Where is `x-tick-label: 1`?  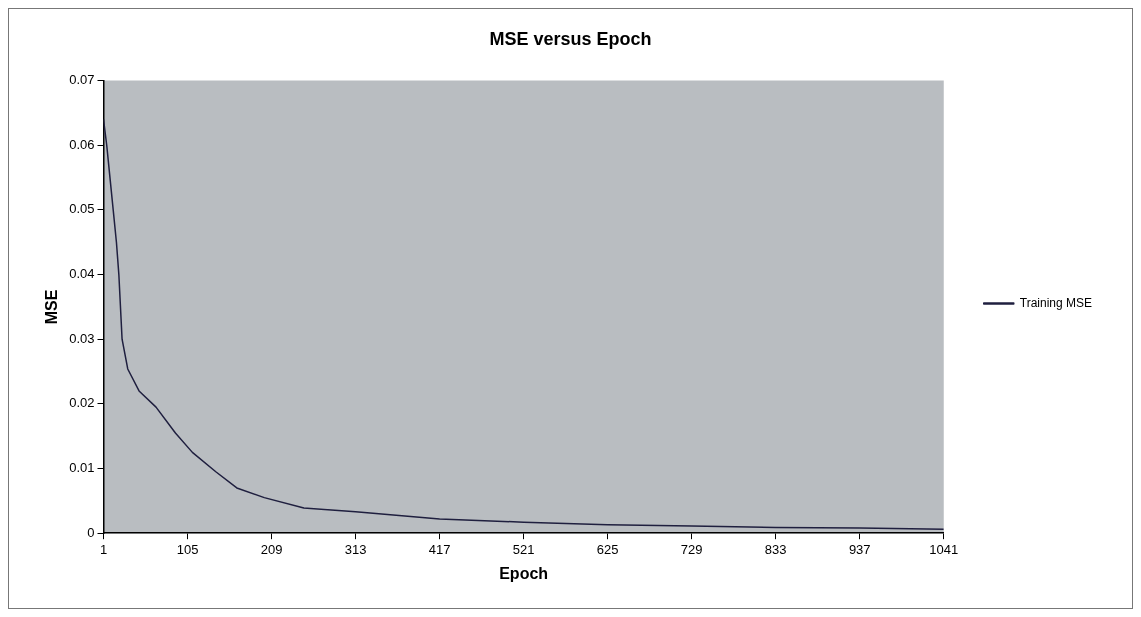 x-tick-label: 1 is located at coordinates (103, 549).